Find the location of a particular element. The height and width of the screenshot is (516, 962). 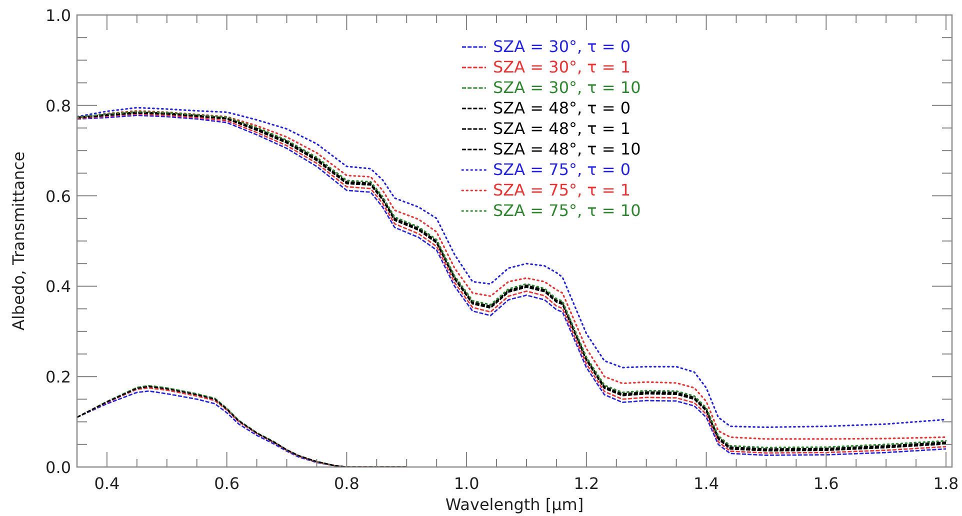

x-axis-title: Wavelength [μm] is located at coordinates (514, 504).